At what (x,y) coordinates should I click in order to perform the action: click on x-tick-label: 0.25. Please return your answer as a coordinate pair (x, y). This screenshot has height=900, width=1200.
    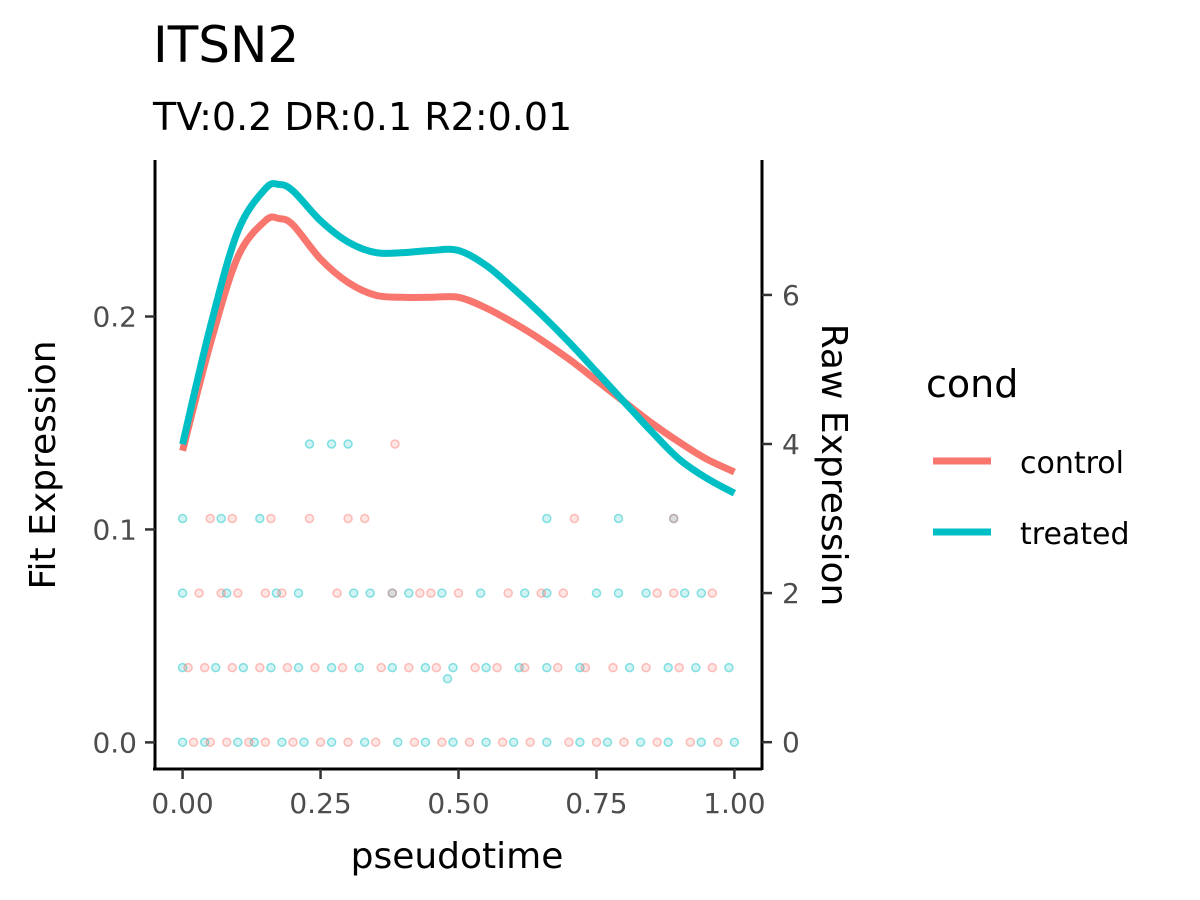
    Looking at the image, I should click on (320, 803).